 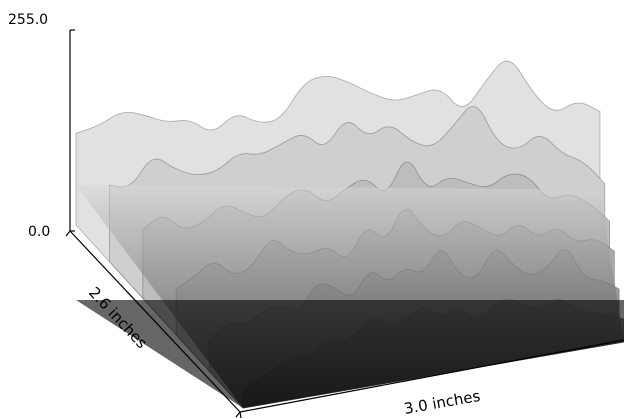 What do you see at coordinates (68, 233) in the screenshot?
I see `depth-axis-tick-start` at bounding box center [68, 233].